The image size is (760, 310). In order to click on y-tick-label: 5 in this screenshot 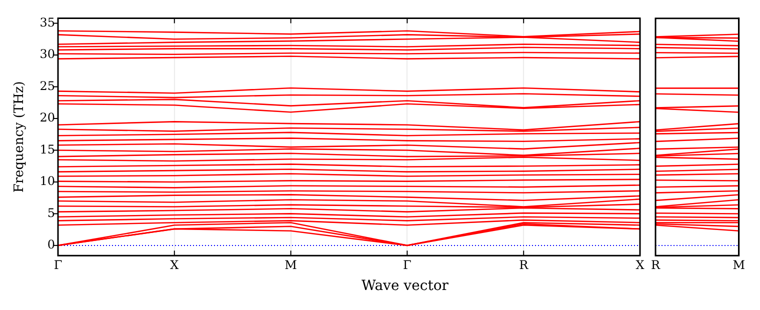, I will do `click(51, 213)`.